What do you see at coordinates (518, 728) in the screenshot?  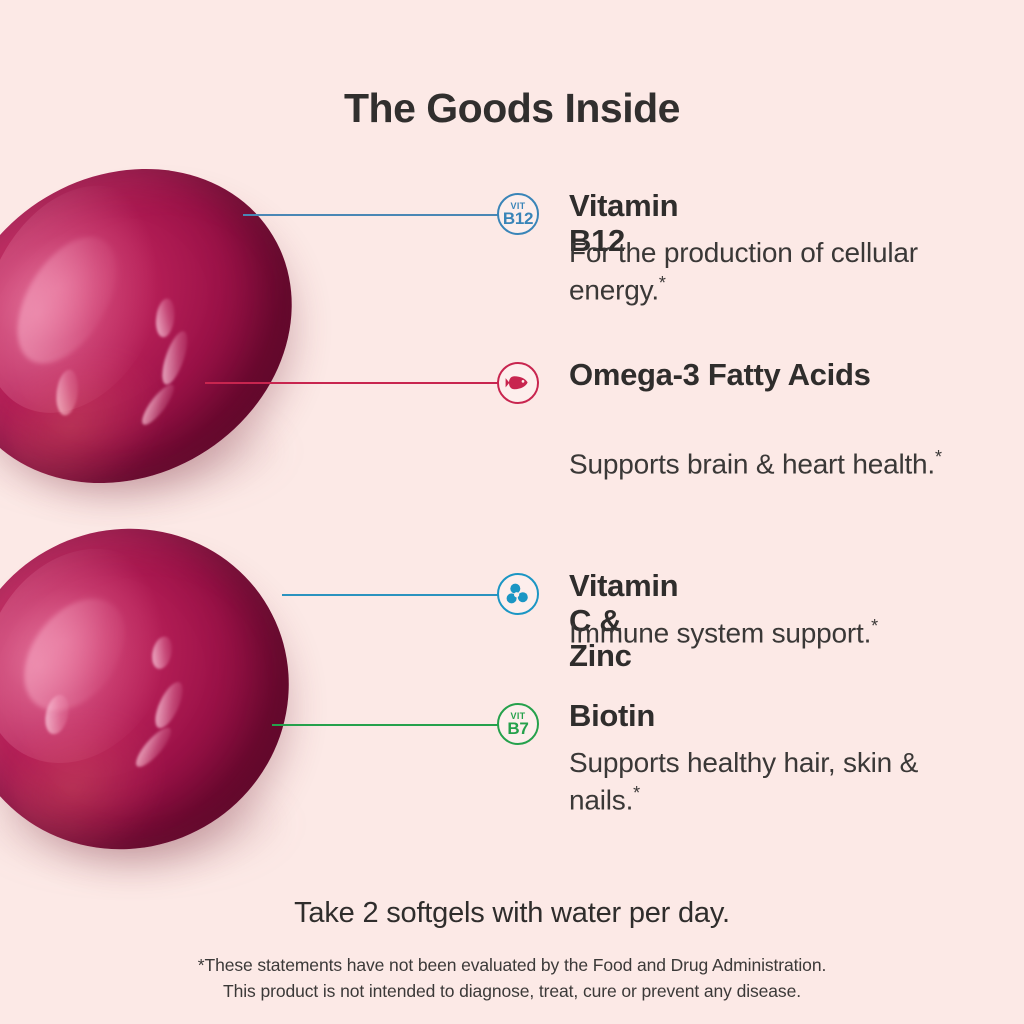 I see `badge-vit-code: B7` at bounding box center [518, 728].